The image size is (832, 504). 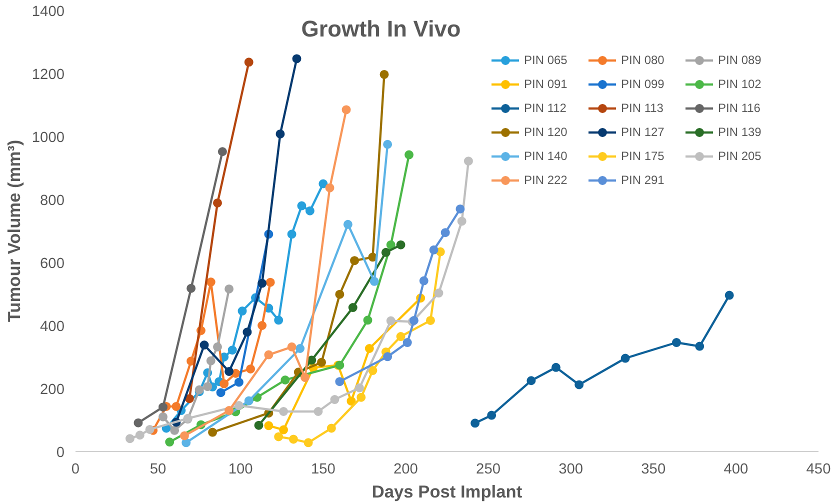 What do you see at coordinates (447, 492) in the screenshot?
I see `x-axis-title: Days Post Implant` at bounding box center [447, 492].